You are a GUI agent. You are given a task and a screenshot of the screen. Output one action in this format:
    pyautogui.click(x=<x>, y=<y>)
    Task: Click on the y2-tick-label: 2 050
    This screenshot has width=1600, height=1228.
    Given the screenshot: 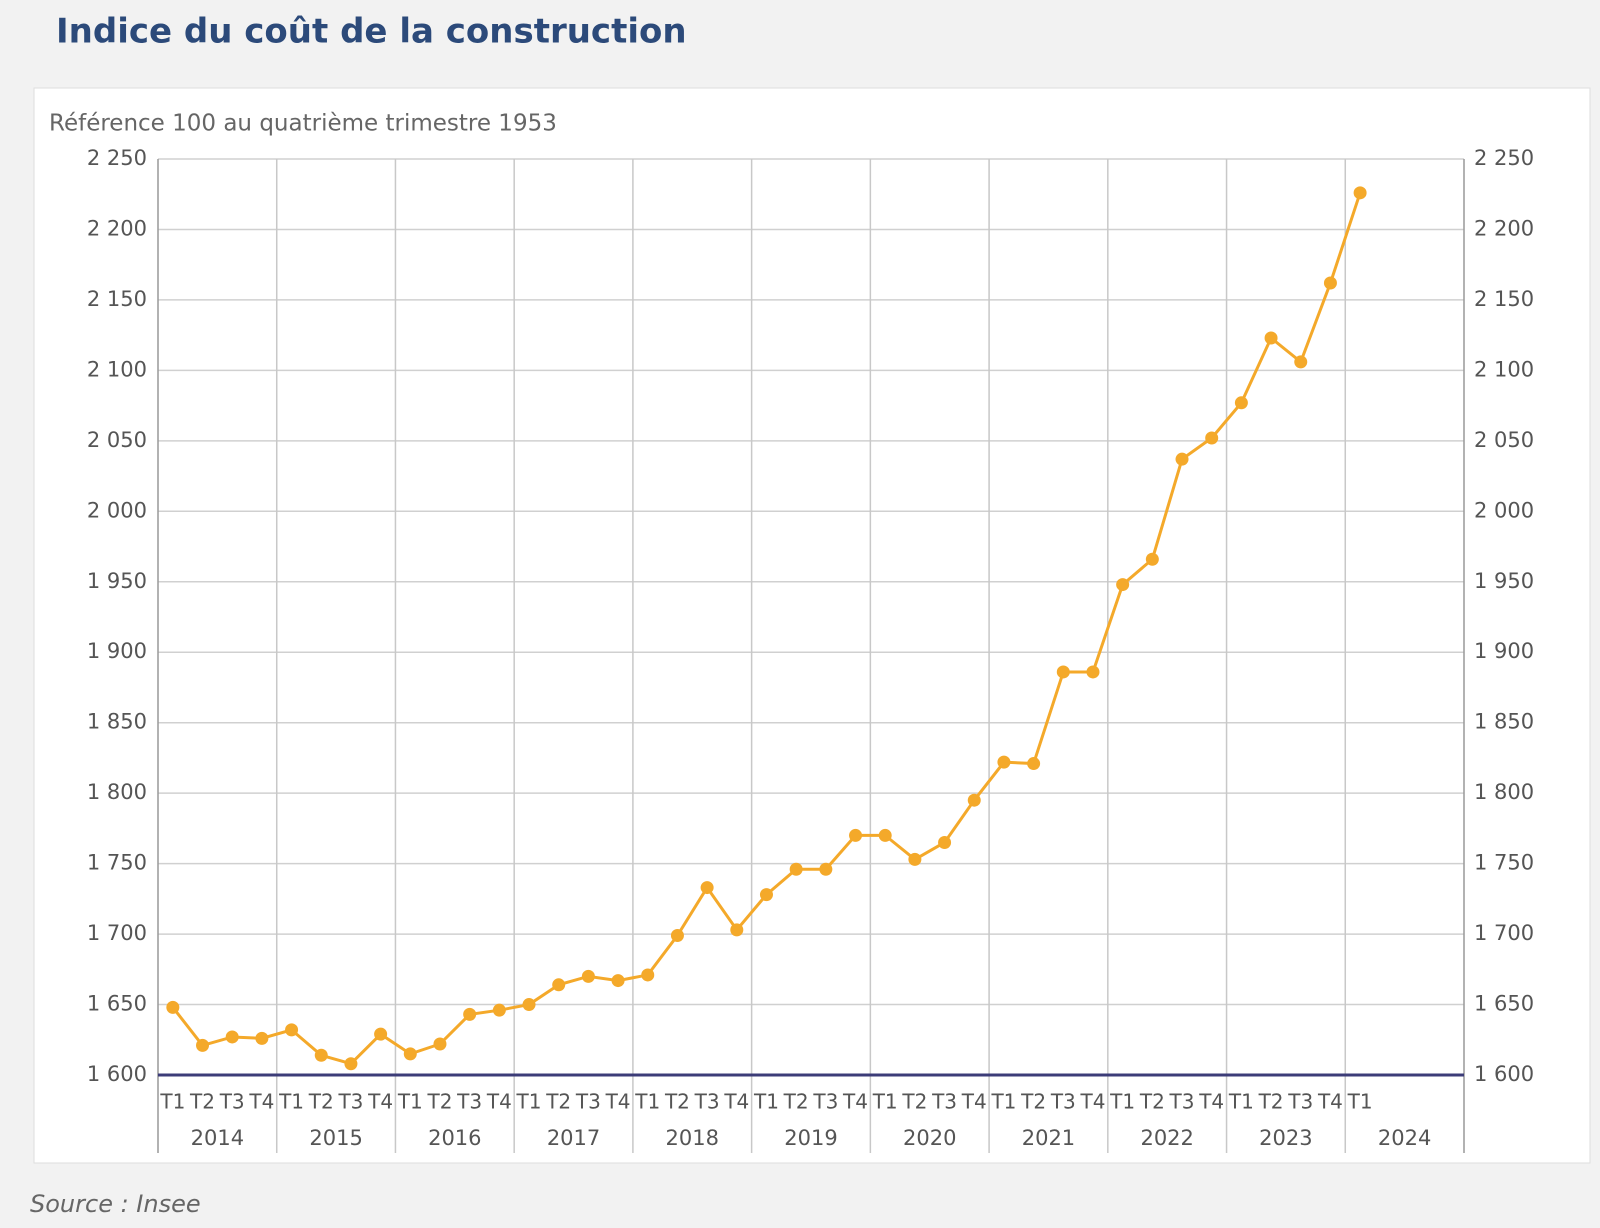 What is the action you would take?
    pyautogui.click(x=1504, y=440)
    